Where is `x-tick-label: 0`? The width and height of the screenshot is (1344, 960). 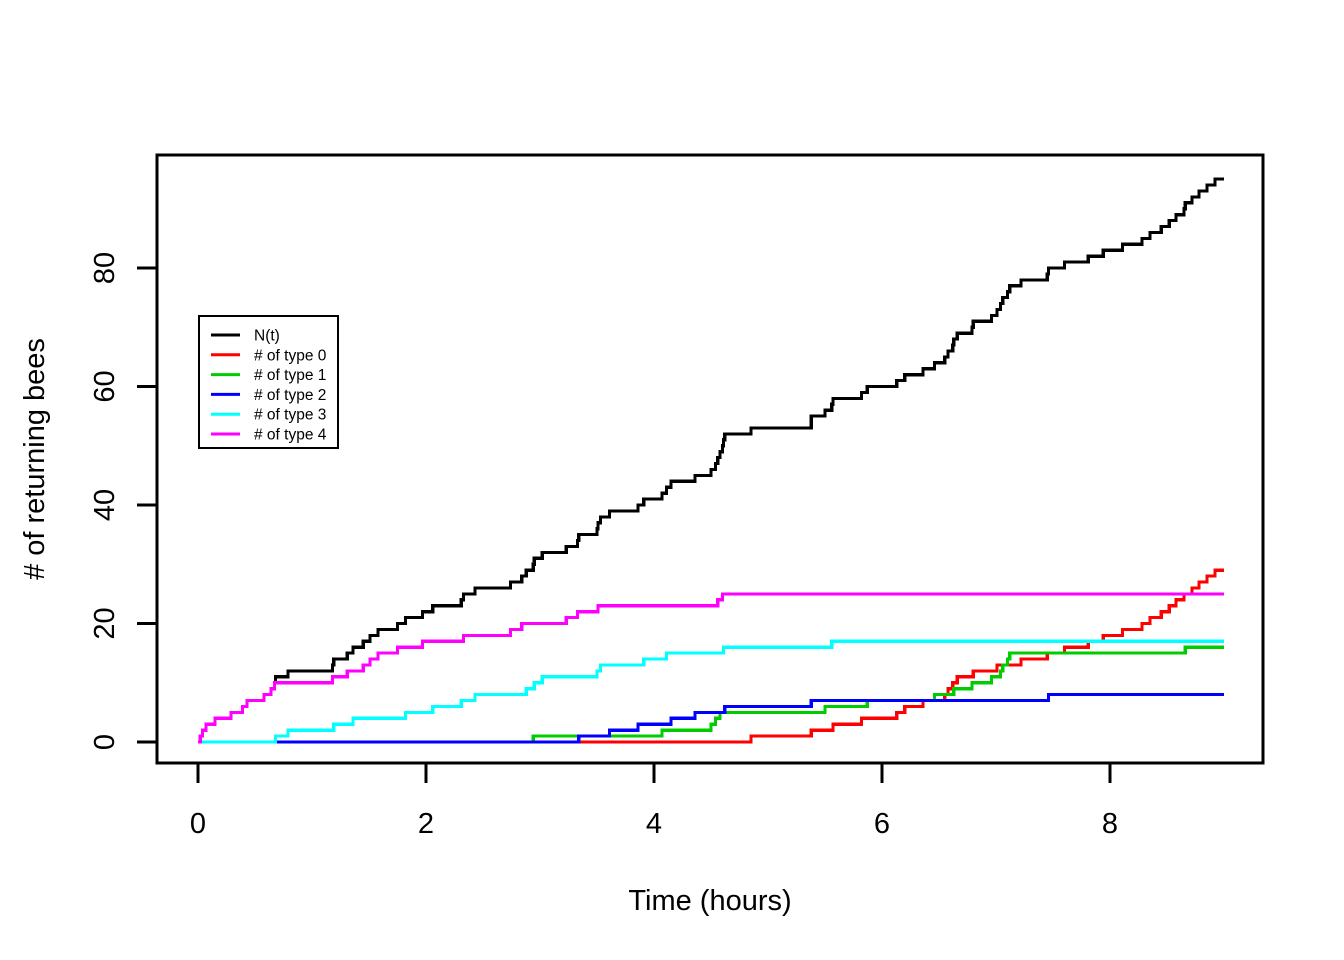
x-tick-label: 0 is located at coordinates (198, 824).